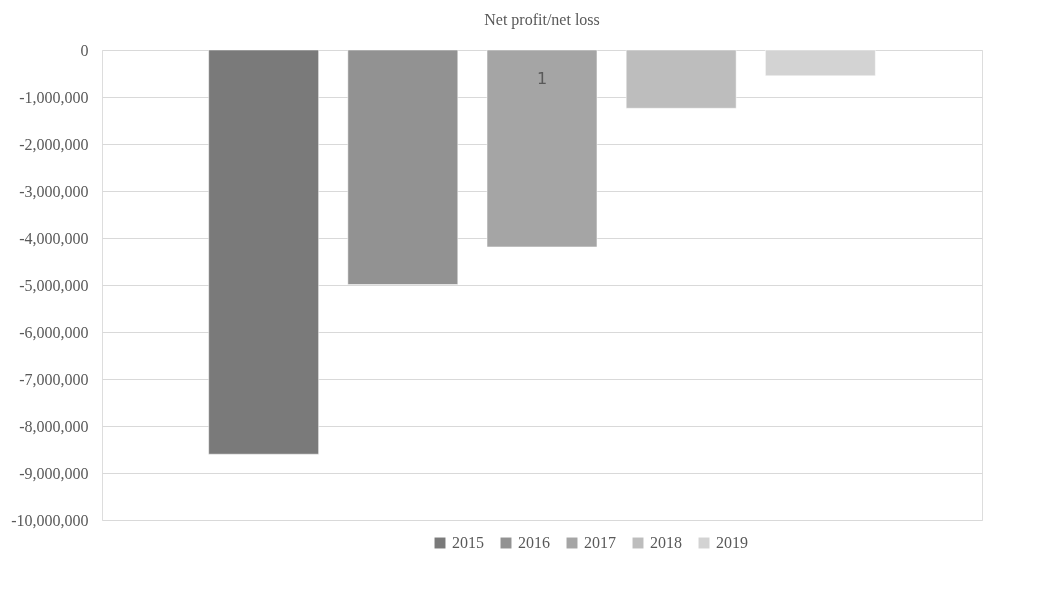 This screenshot has height=594, width=1064. What do you see at coordinates (54, 379) in the screenshot?
I see `y-tick-label: -7,000,000` at bounding box center [54, 379].